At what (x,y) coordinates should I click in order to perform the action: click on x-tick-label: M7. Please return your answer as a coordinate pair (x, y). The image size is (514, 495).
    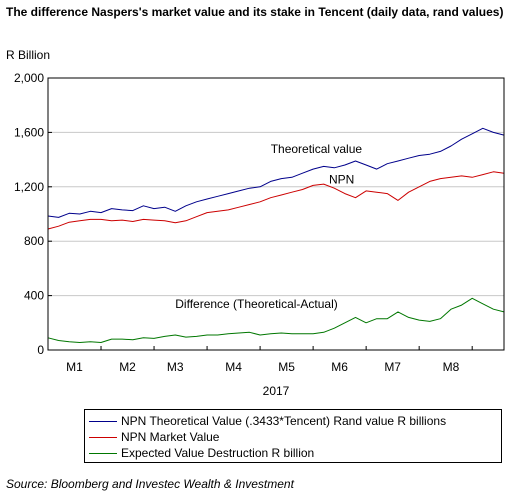
    Looking at the image, I should click on (392, 367).